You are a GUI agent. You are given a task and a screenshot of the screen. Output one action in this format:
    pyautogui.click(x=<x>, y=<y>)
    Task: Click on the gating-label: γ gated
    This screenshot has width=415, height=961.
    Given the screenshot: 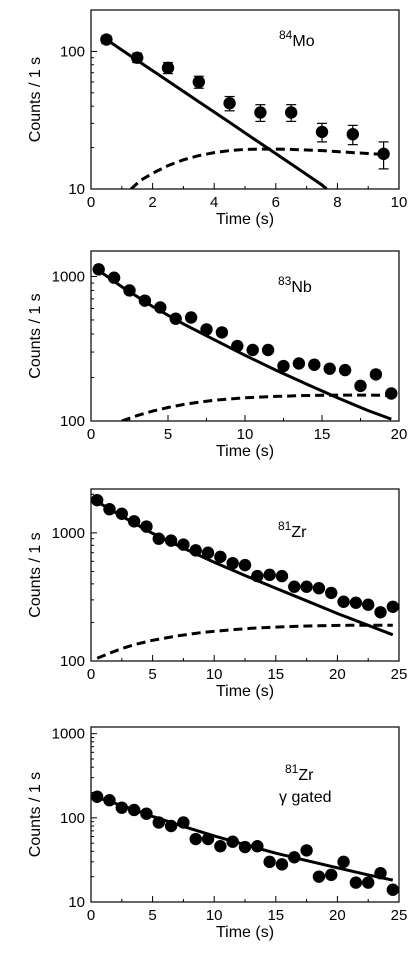 What is the action you would take?
    pyautogui.click(x=305, y=797)
    